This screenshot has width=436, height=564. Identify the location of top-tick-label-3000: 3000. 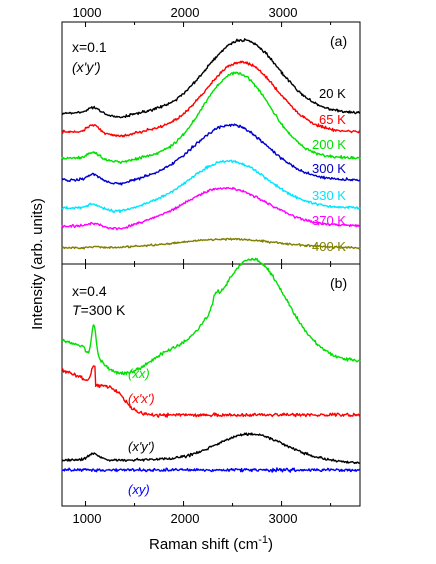
(283, 12).